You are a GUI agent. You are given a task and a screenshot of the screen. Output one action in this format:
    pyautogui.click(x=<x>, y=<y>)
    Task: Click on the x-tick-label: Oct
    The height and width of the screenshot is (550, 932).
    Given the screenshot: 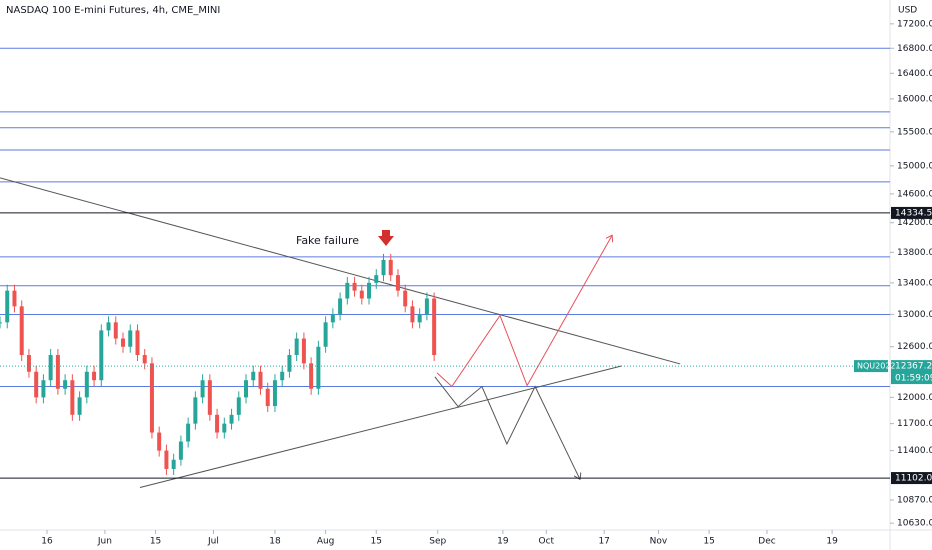 What is the action you would take?
    pyautogui.click(x=547, y=542)
    